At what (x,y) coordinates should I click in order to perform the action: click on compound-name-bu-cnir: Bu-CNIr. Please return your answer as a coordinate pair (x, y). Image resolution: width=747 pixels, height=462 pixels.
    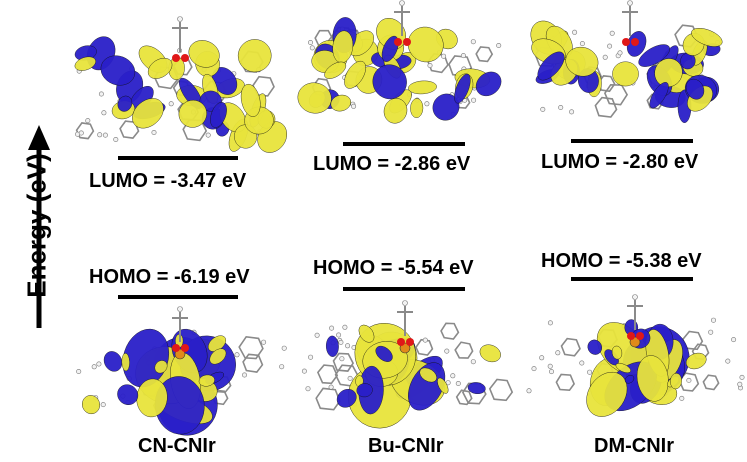
    Looking at the image, I should click on (406, 446).